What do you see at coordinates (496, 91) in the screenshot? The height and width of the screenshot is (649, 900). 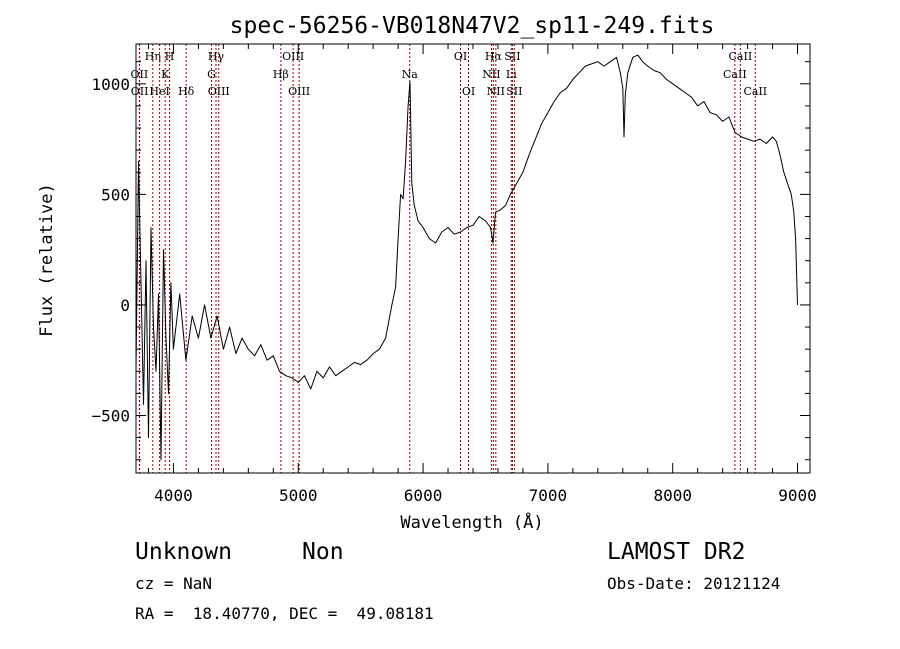 I see `marker-label-18: NII` at bounding box center [496, 91].